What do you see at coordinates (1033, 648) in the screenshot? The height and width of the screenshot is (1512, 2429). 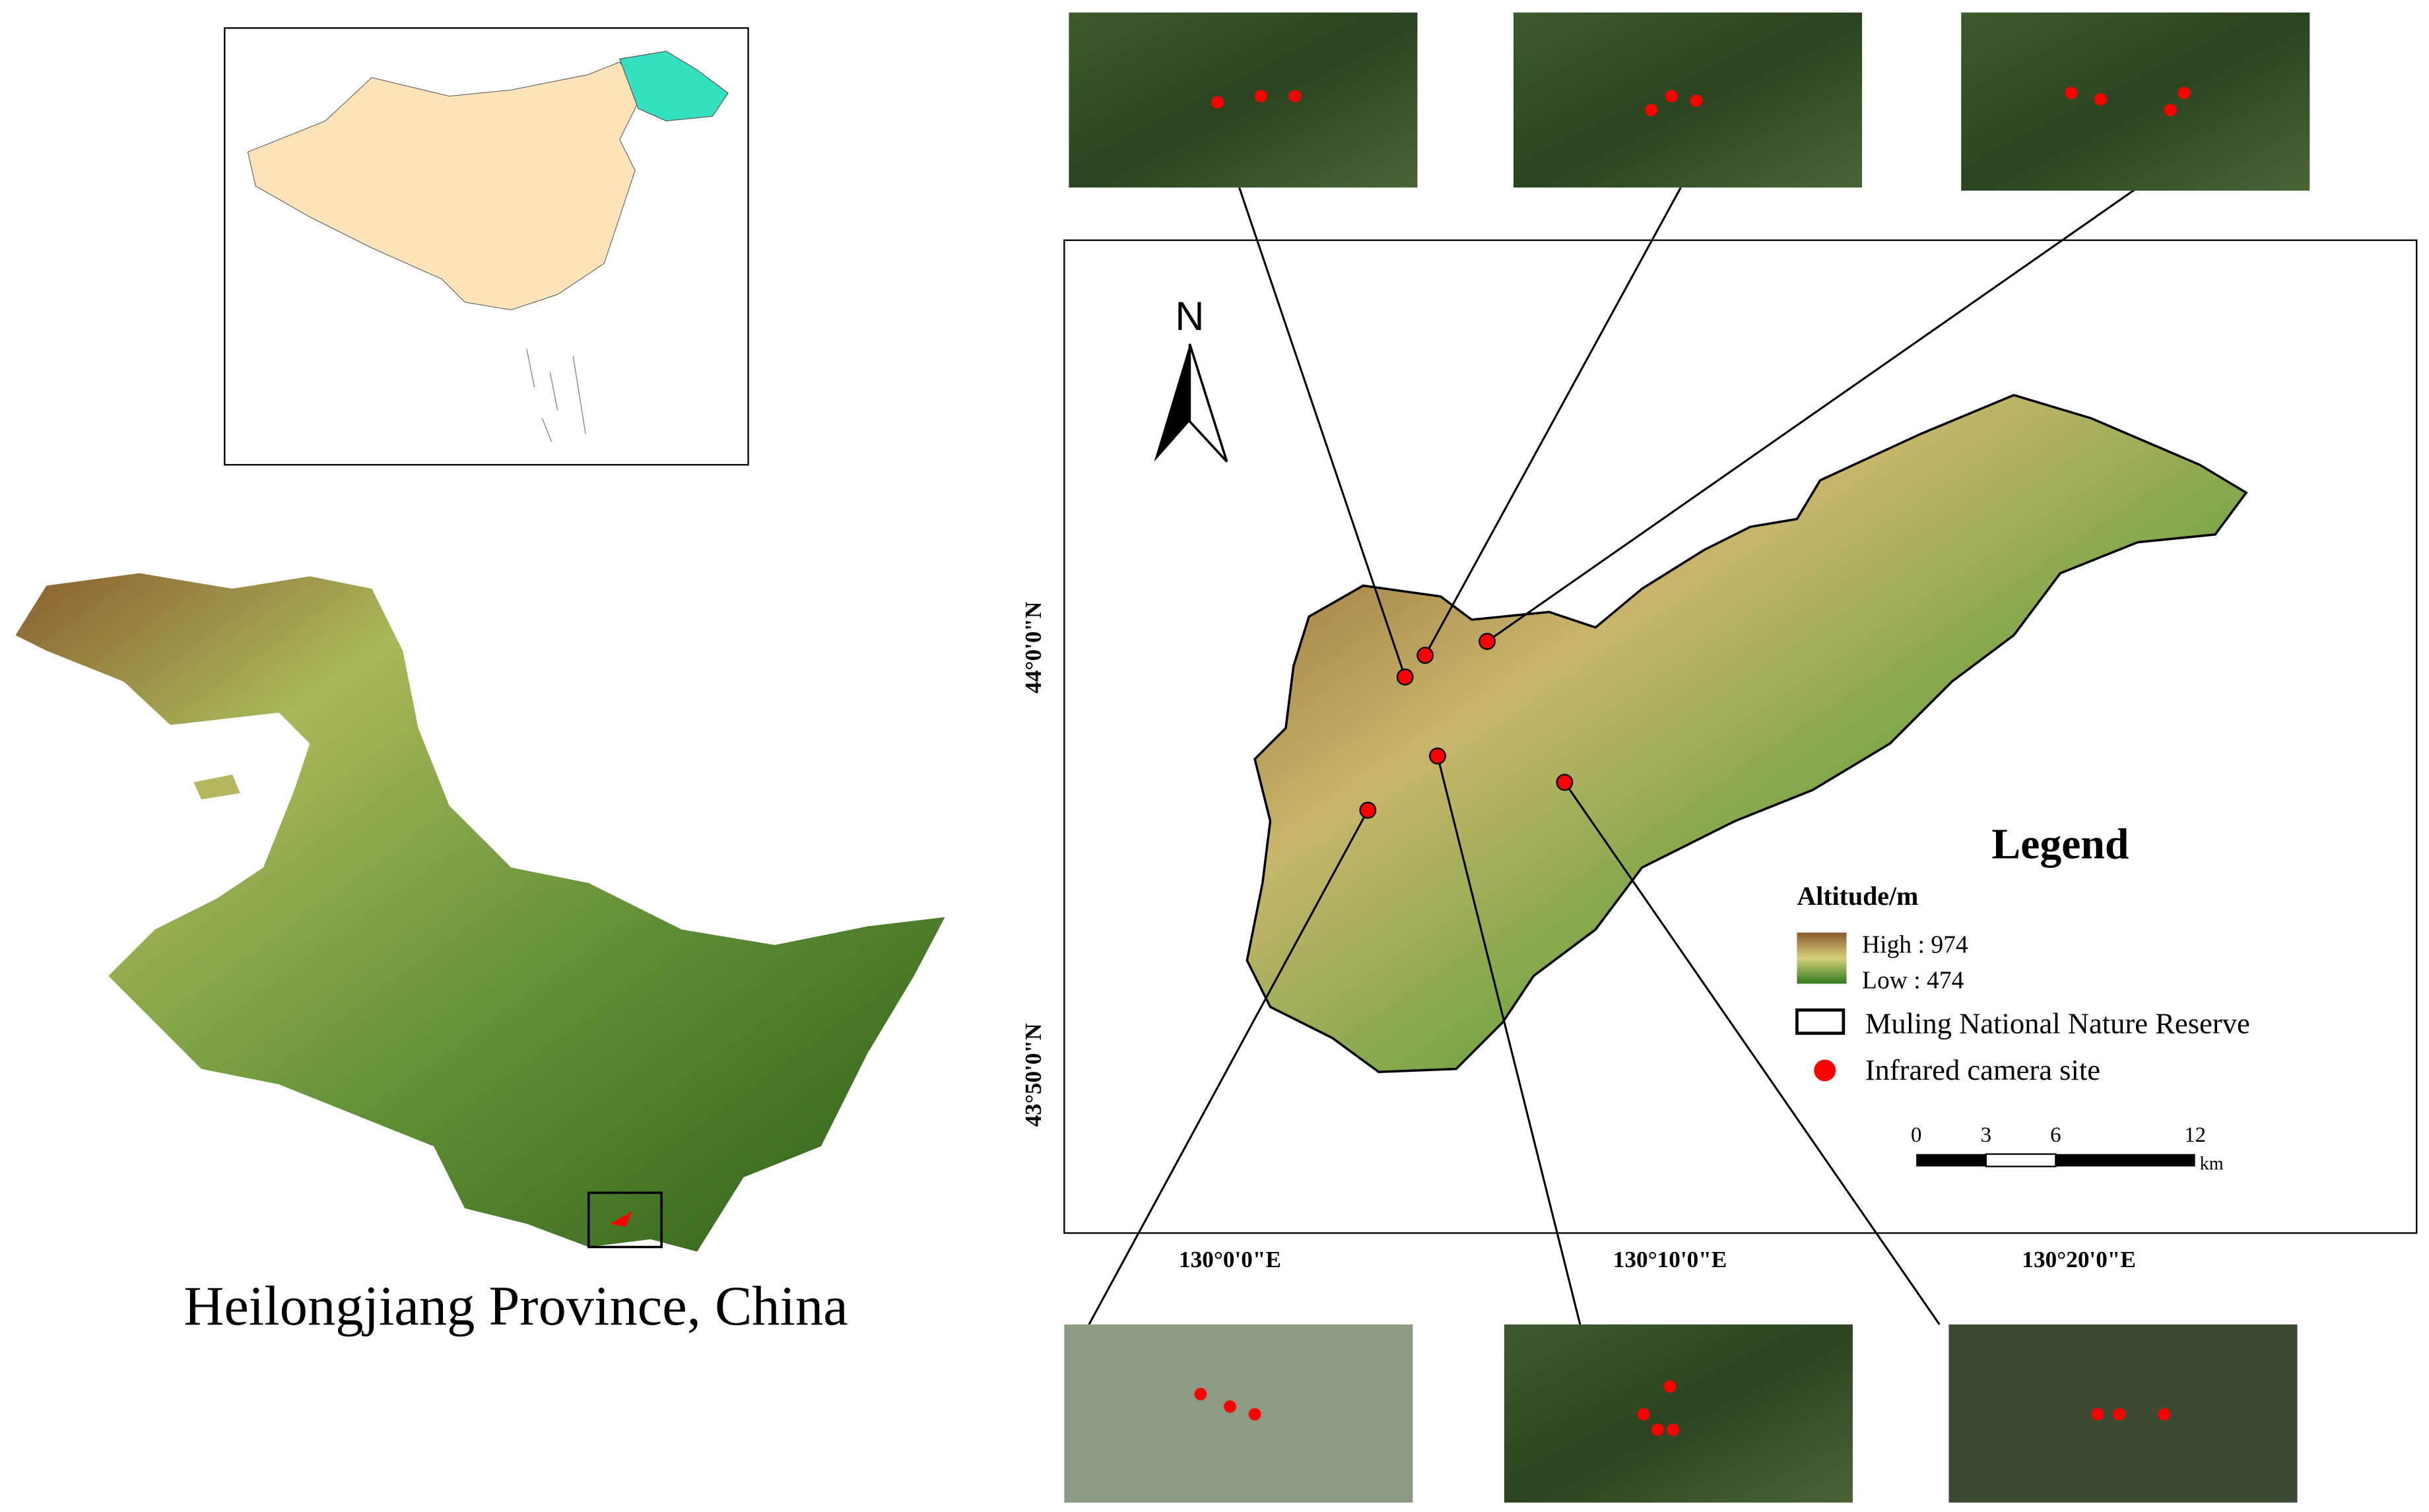 I see `latitude-label: 44°0'0"N` at bounding box center [1033, 648].